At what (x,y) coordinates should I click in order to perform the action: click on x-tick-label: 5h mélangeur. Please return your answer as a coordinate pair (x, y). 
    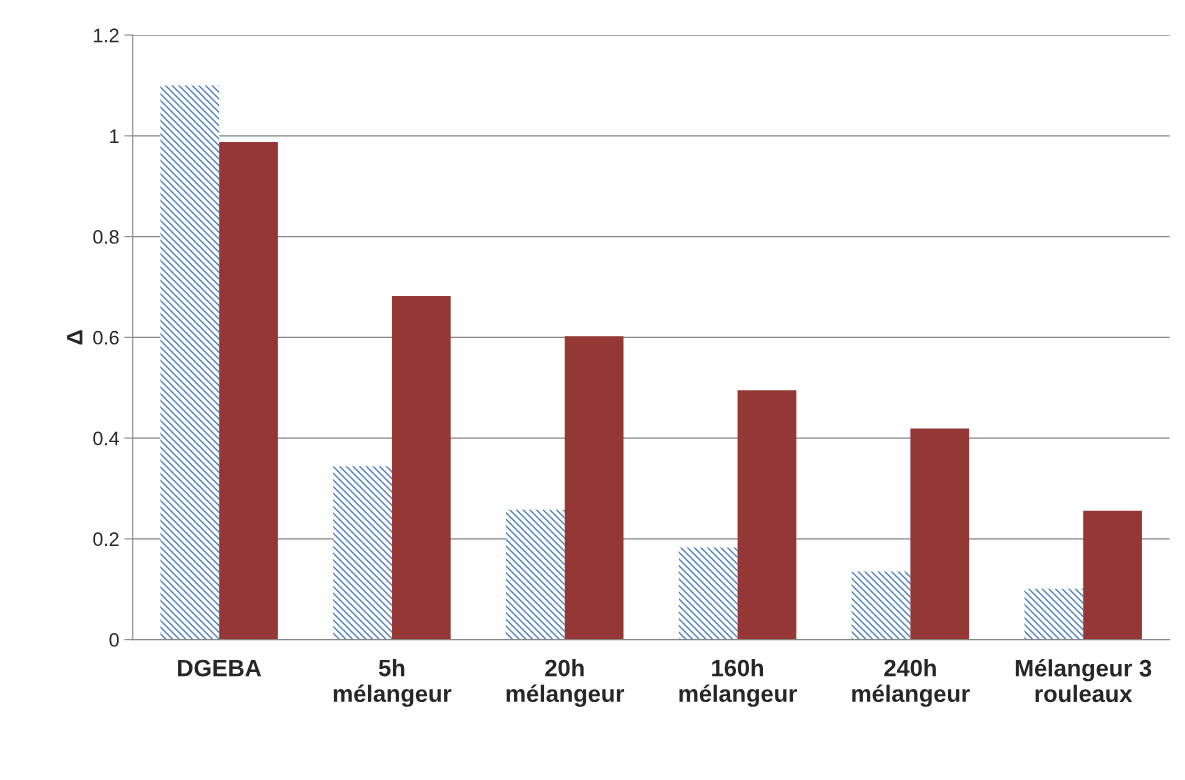
    Looking at the image, I should click on (392, 683).